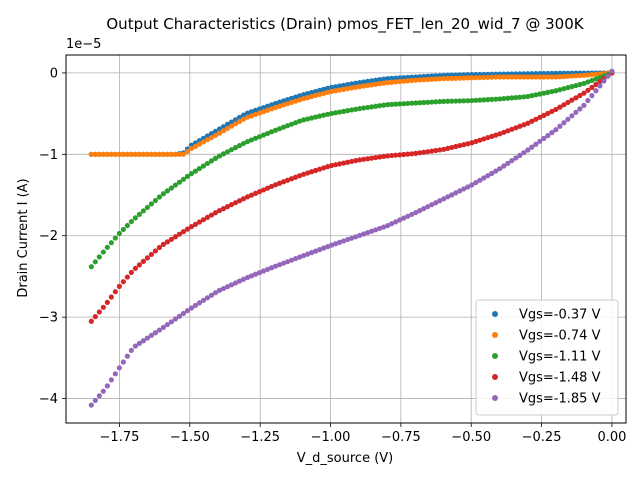 This screenshot has width=640, height=480. Describe the element at coordinates (542, 437) in the screenshot. I see `x-tick-label: −0.25` at that location.